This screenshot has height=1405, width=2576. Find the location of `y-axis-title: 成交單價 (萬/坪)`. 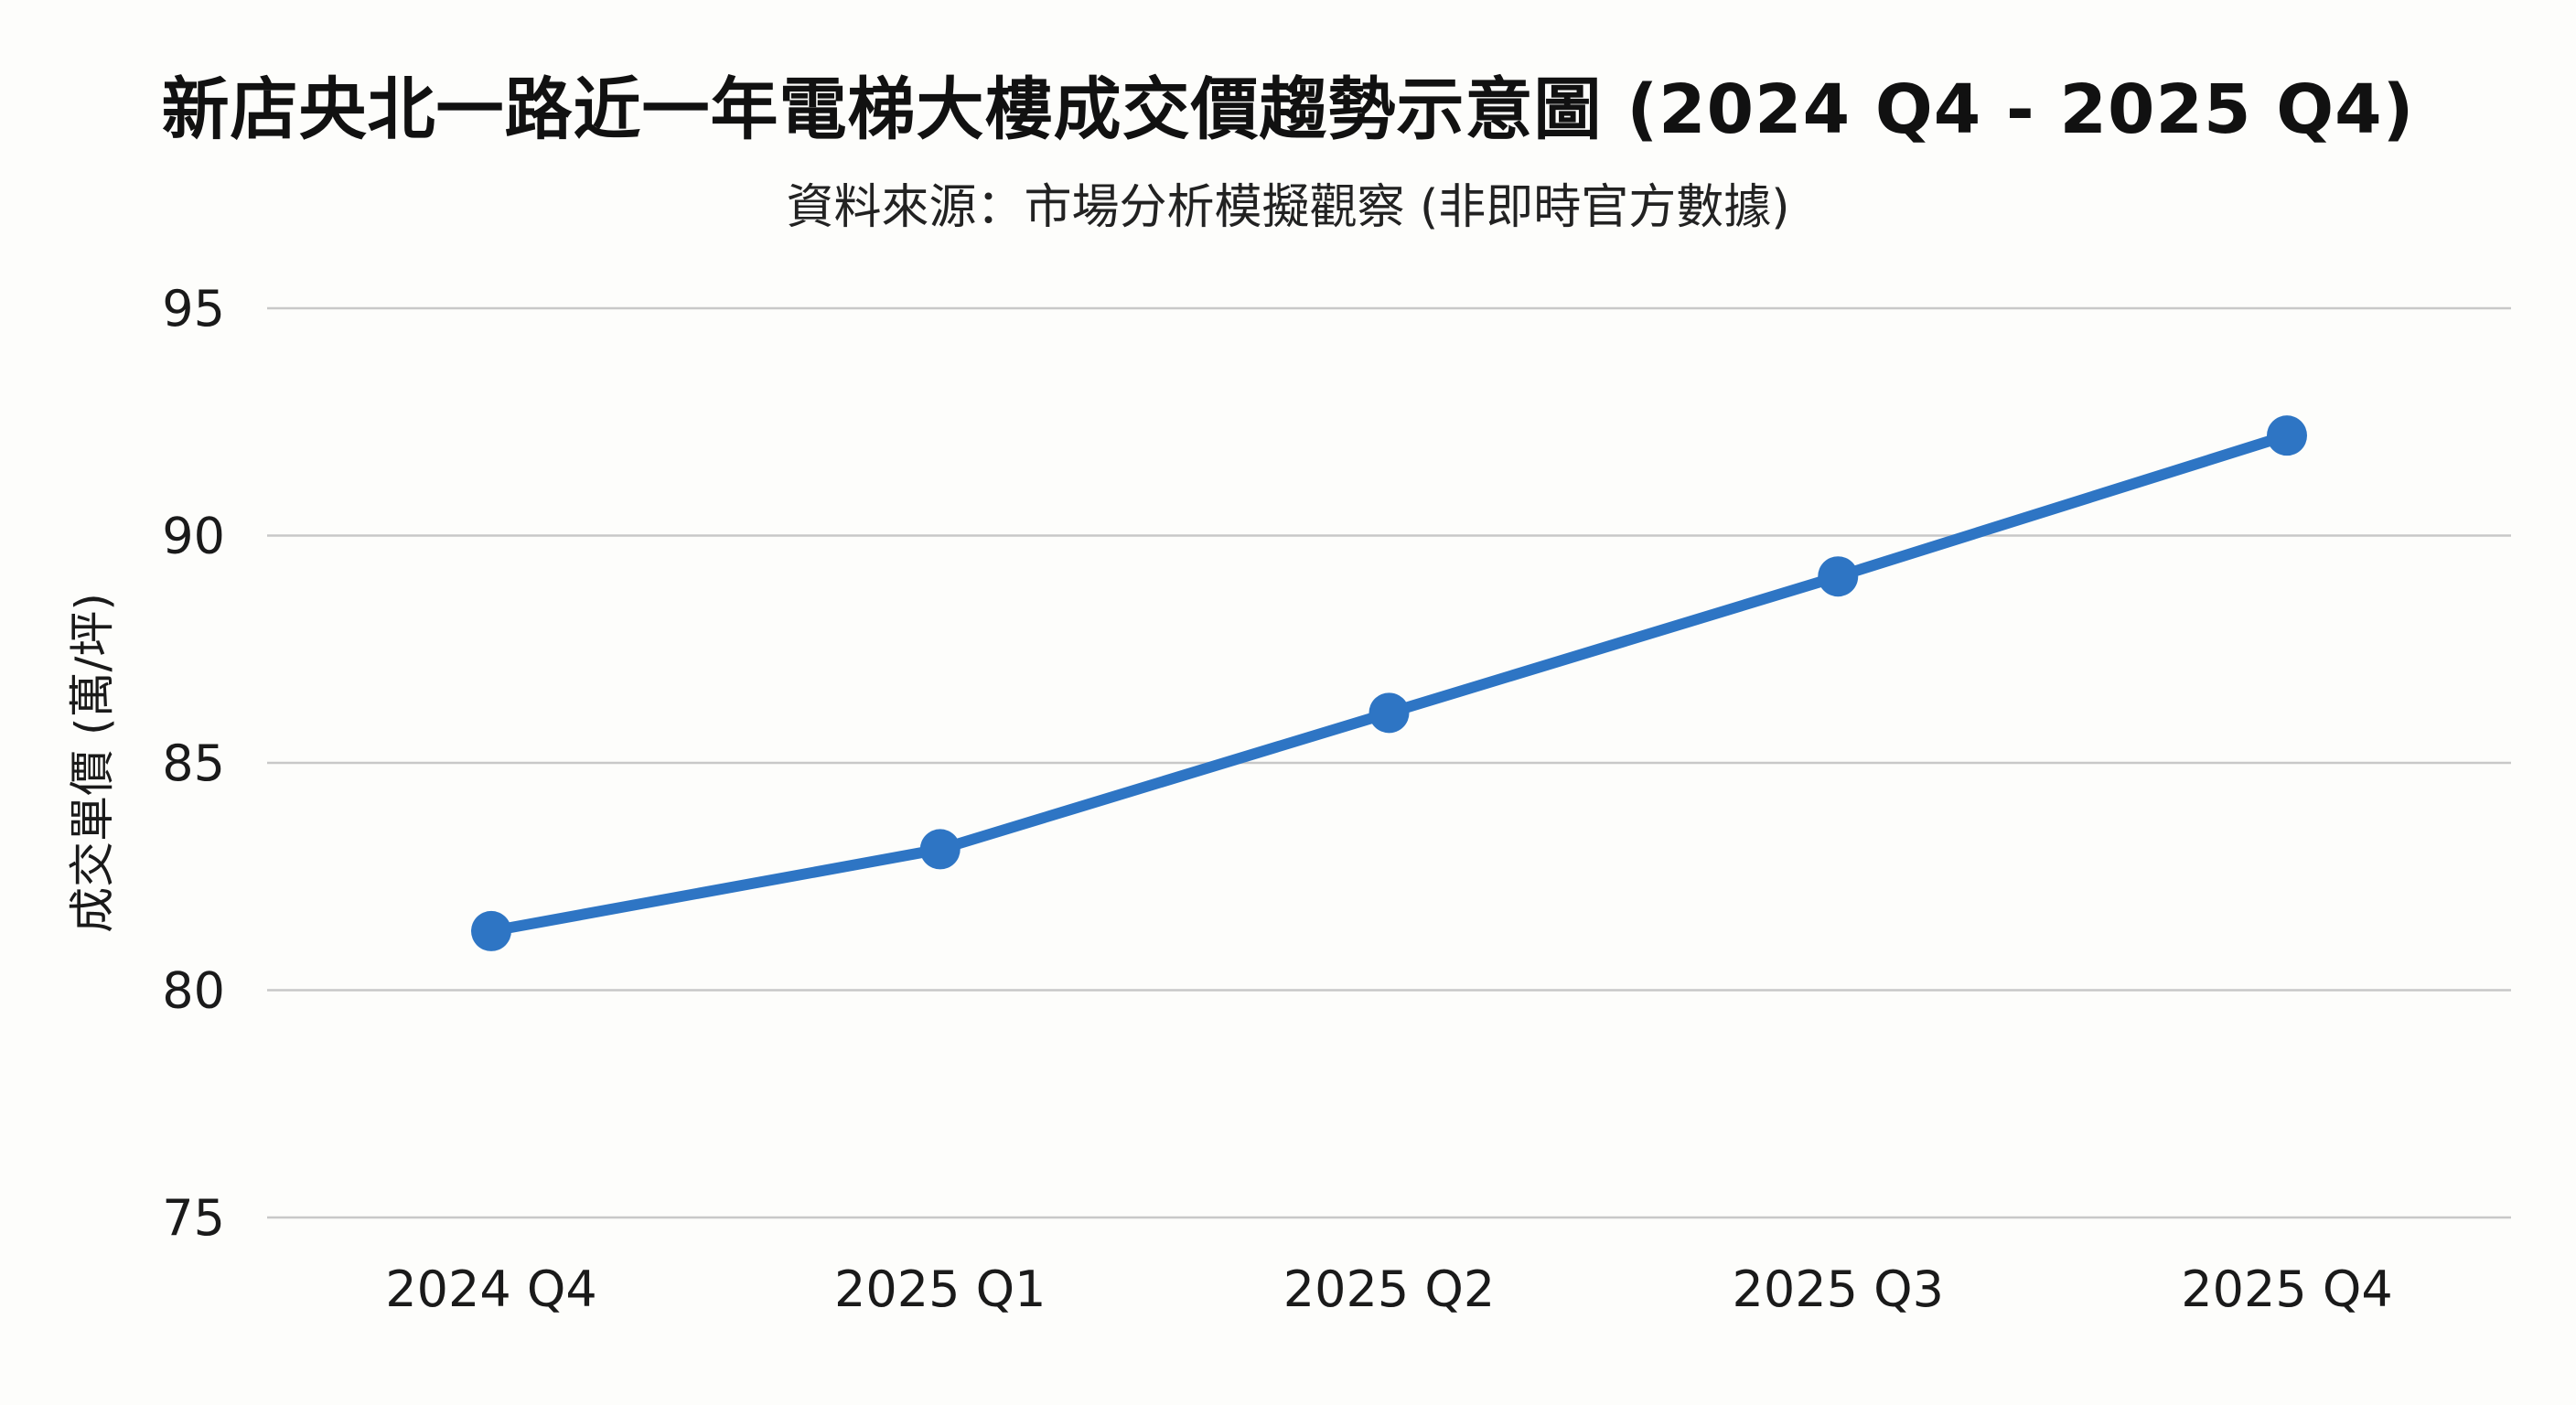

y-axis-title: 成交單價 (萬/坪) is located at coordinates (92, 763).